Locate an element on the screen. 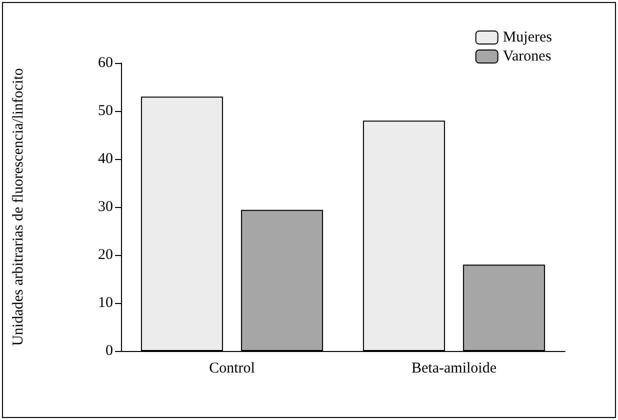 Image resolution: width=618 pixels, height=420 pixels. x-tick-label: Beta-amiloide is located at coordinates (454, 368).